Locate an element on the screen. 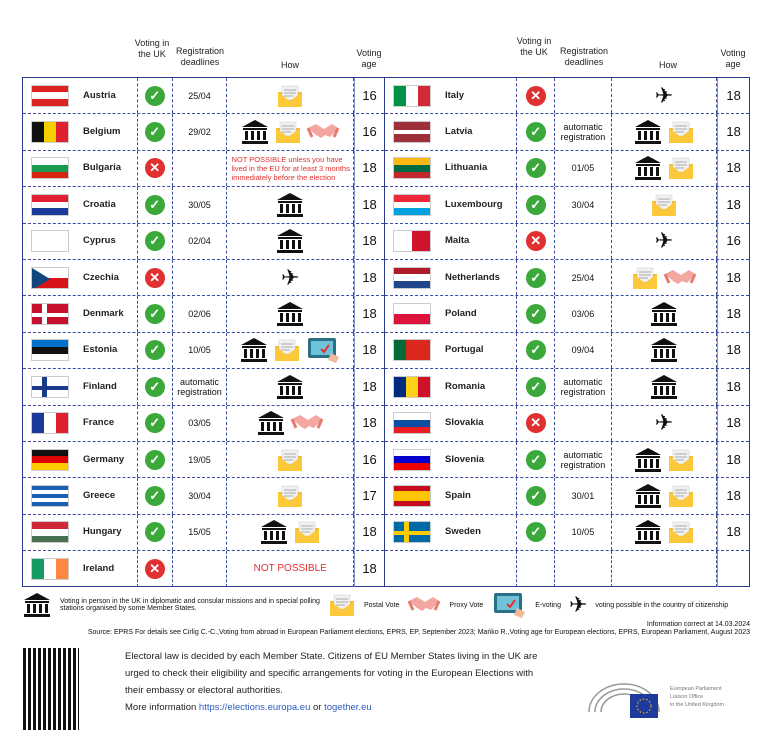  table-row-france: France ✓ 03/05 18 is located at coordinates (203, 423).